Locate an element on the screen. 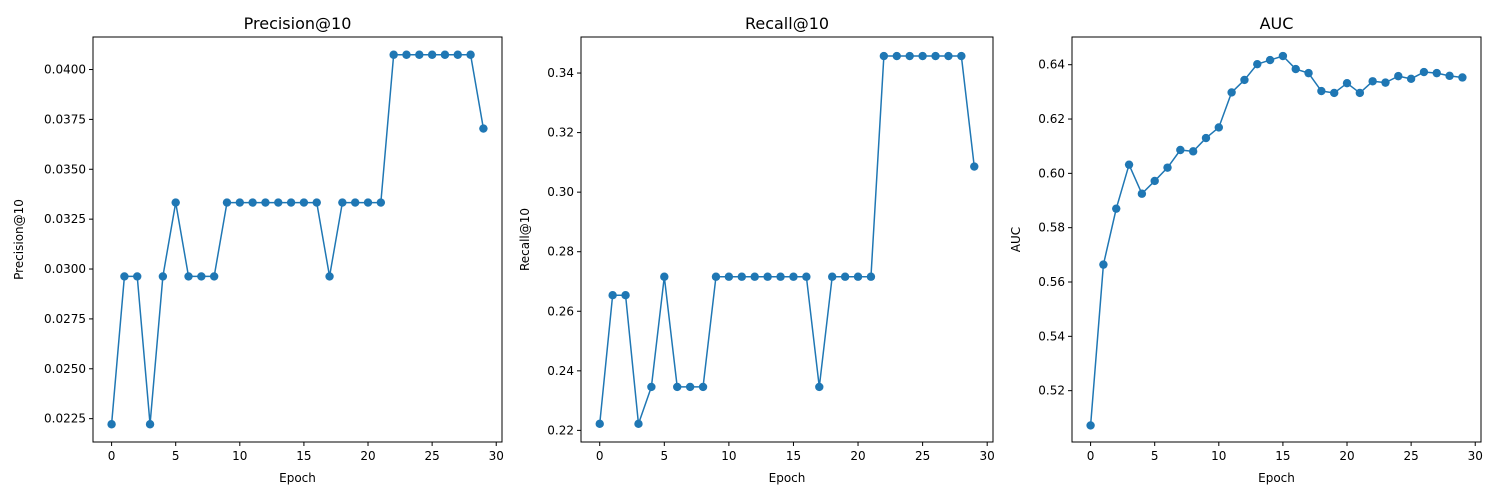 This screenshot has width=1500, height=500. y-tick-label: 0.52 is located at coordinates (1051, 391).